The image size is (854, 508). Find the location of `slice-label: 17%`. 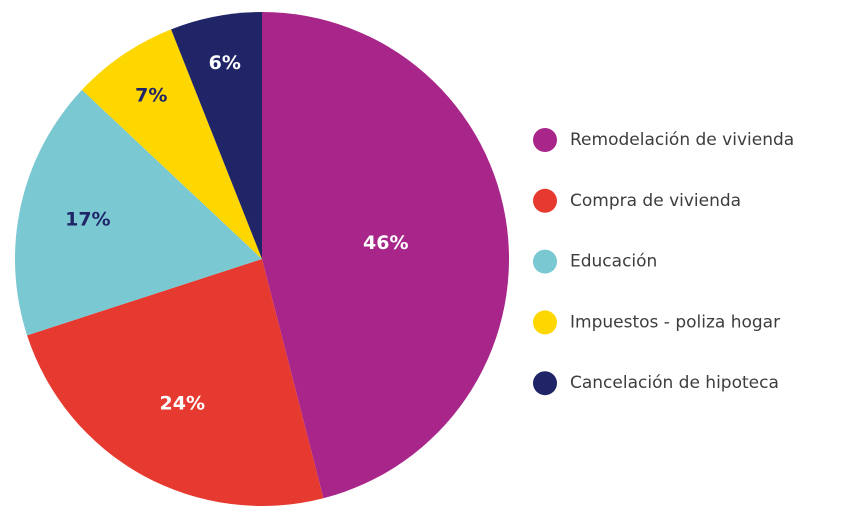

slice-label: 17% is located at coordinates (87, 220).